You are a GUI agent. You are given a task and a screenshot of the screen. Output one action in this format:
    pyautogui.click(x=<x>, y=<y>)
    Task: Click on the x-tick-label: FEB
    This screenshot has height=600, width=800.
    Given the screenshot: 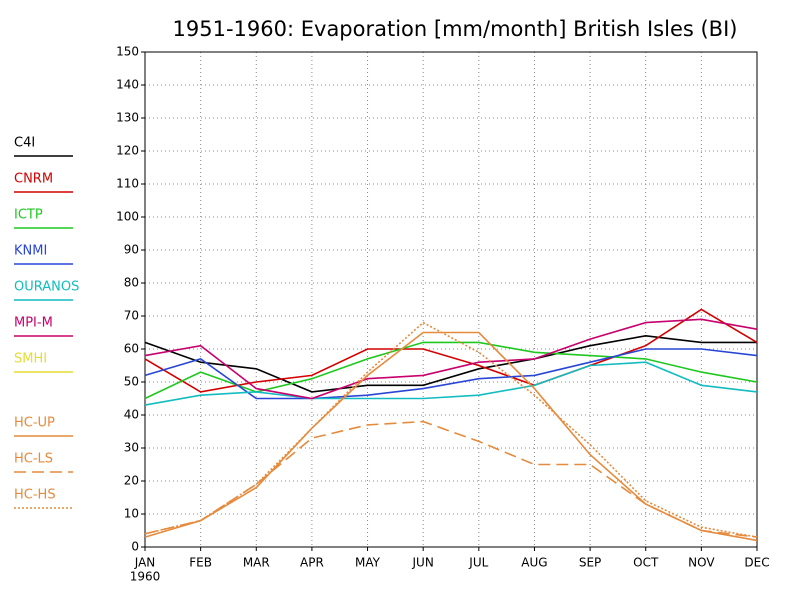 What is the action you would take?
    pyautogui.click(x=200, y=563)
    